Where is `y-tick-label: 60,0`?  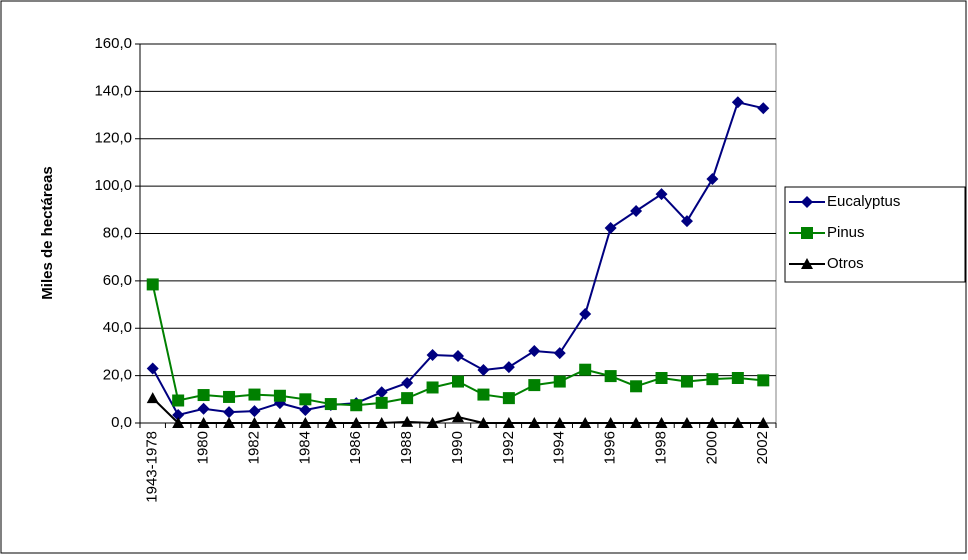 y-tick-label: 60,0 is located at coordinates (117, 280).